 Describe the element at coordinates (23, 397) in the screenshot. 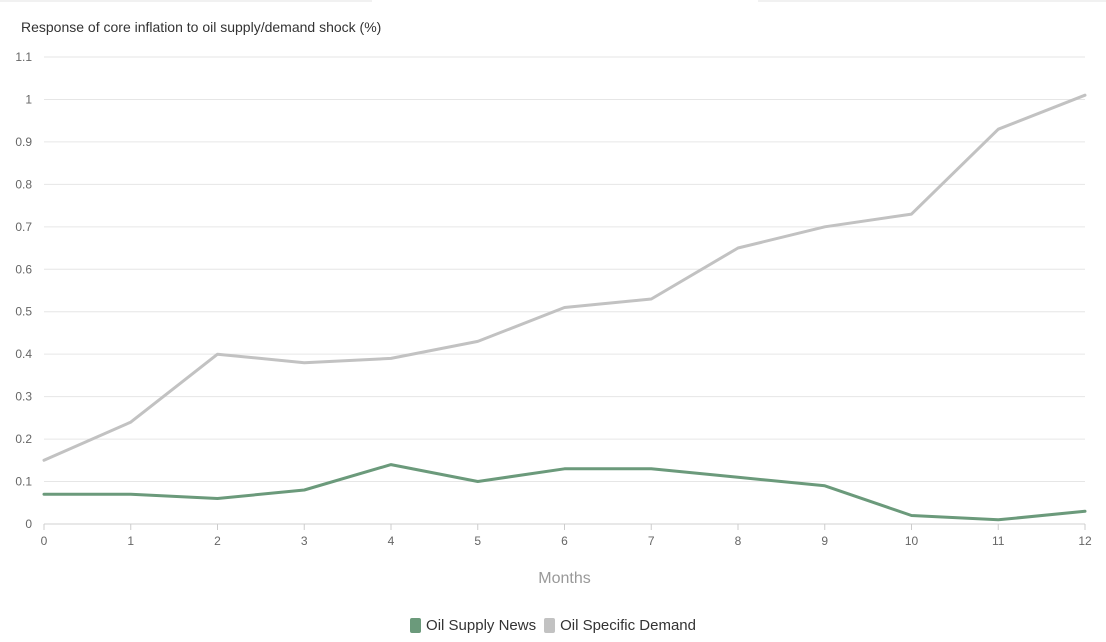

I see `y-tick-label: 0.3` at that location.